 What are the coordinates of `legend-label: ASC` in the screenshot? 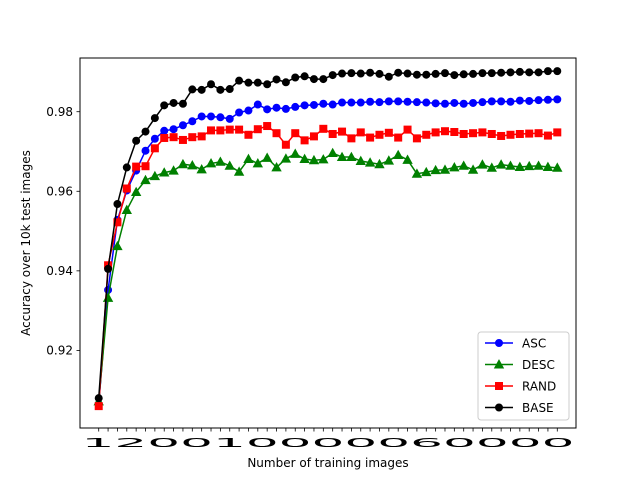 It's located at (534, 343).